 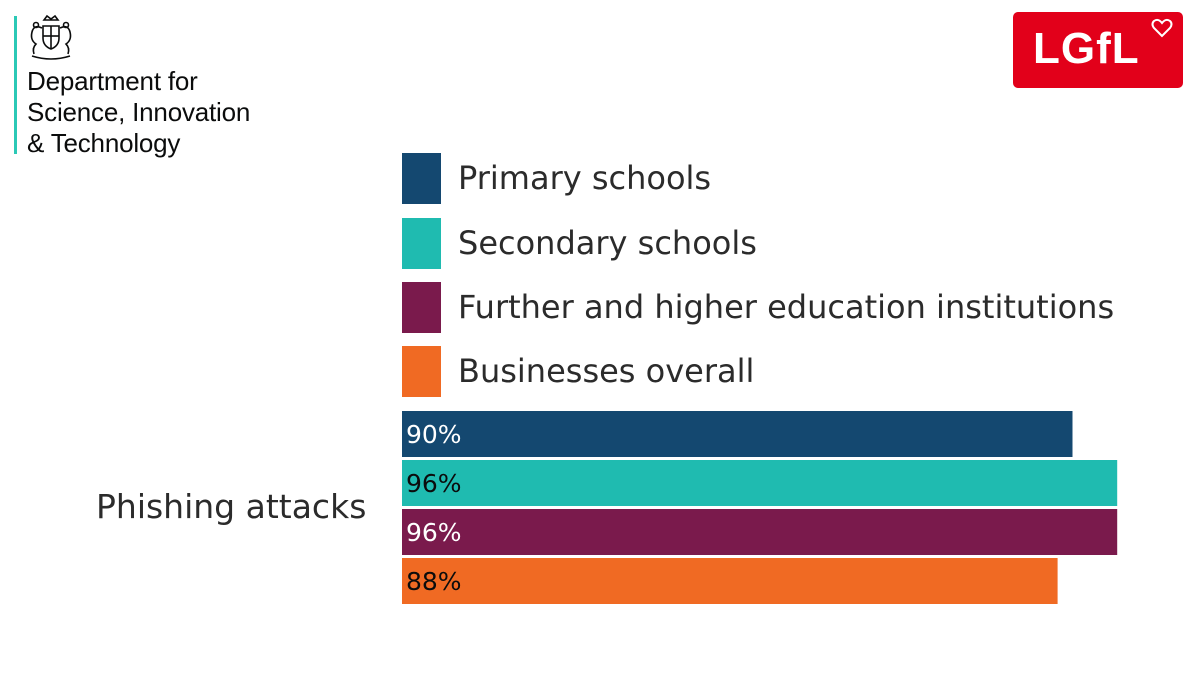 What do you see at coordinates (607, 243) in the screenshot?
I see `legend-label-secondary: Secondary schools` at bounding box center [607, 243].